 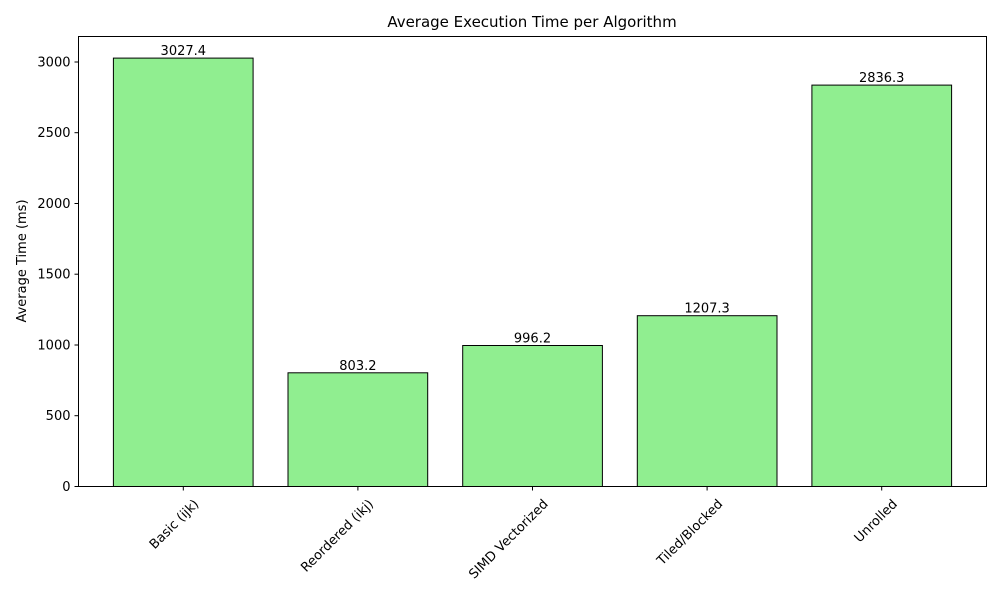 I want to click on y-tick-label: 2500, so click(x=53, y=133).